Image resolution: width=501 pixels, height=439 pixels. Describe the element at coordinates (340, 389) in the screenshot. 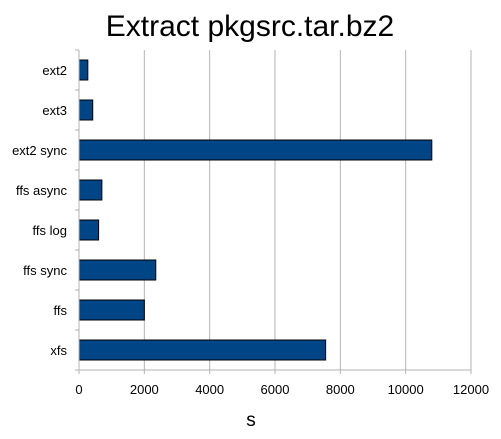

I see `x-tick-label: 8000` at that location.